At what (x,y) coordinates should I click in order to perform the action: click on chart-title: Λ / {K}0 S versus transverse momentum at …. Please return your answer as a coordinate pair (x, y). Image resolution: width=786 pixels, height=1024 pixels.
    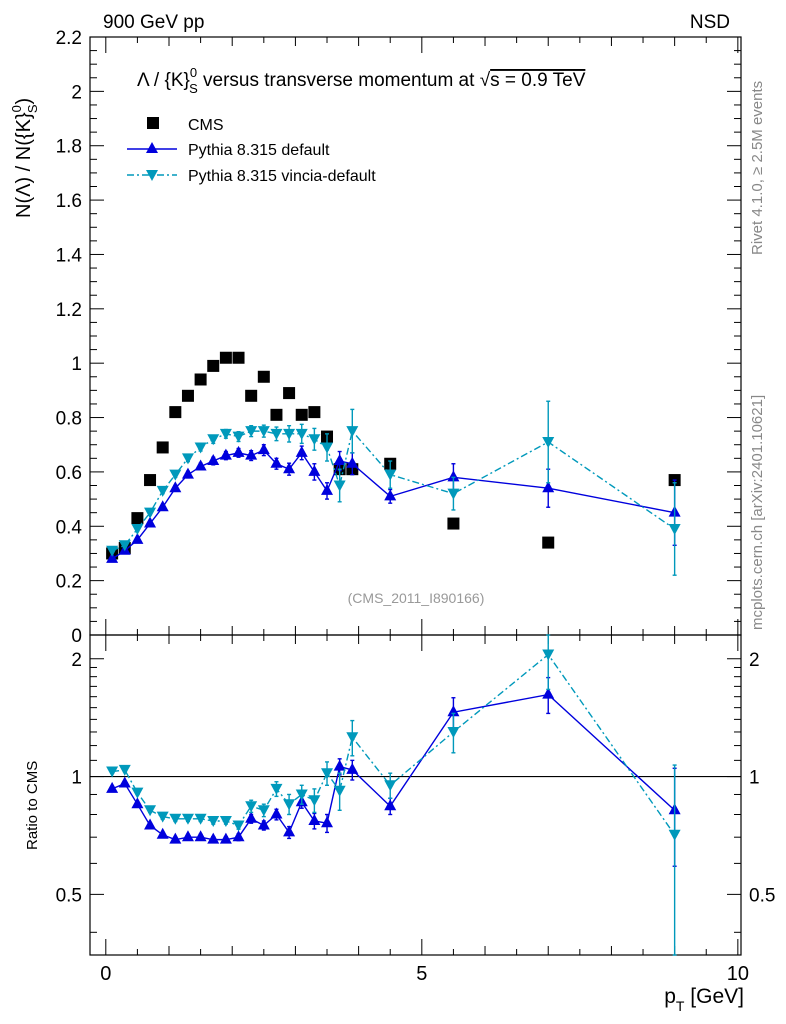
    Looking at the image, I should click on (361, 80).